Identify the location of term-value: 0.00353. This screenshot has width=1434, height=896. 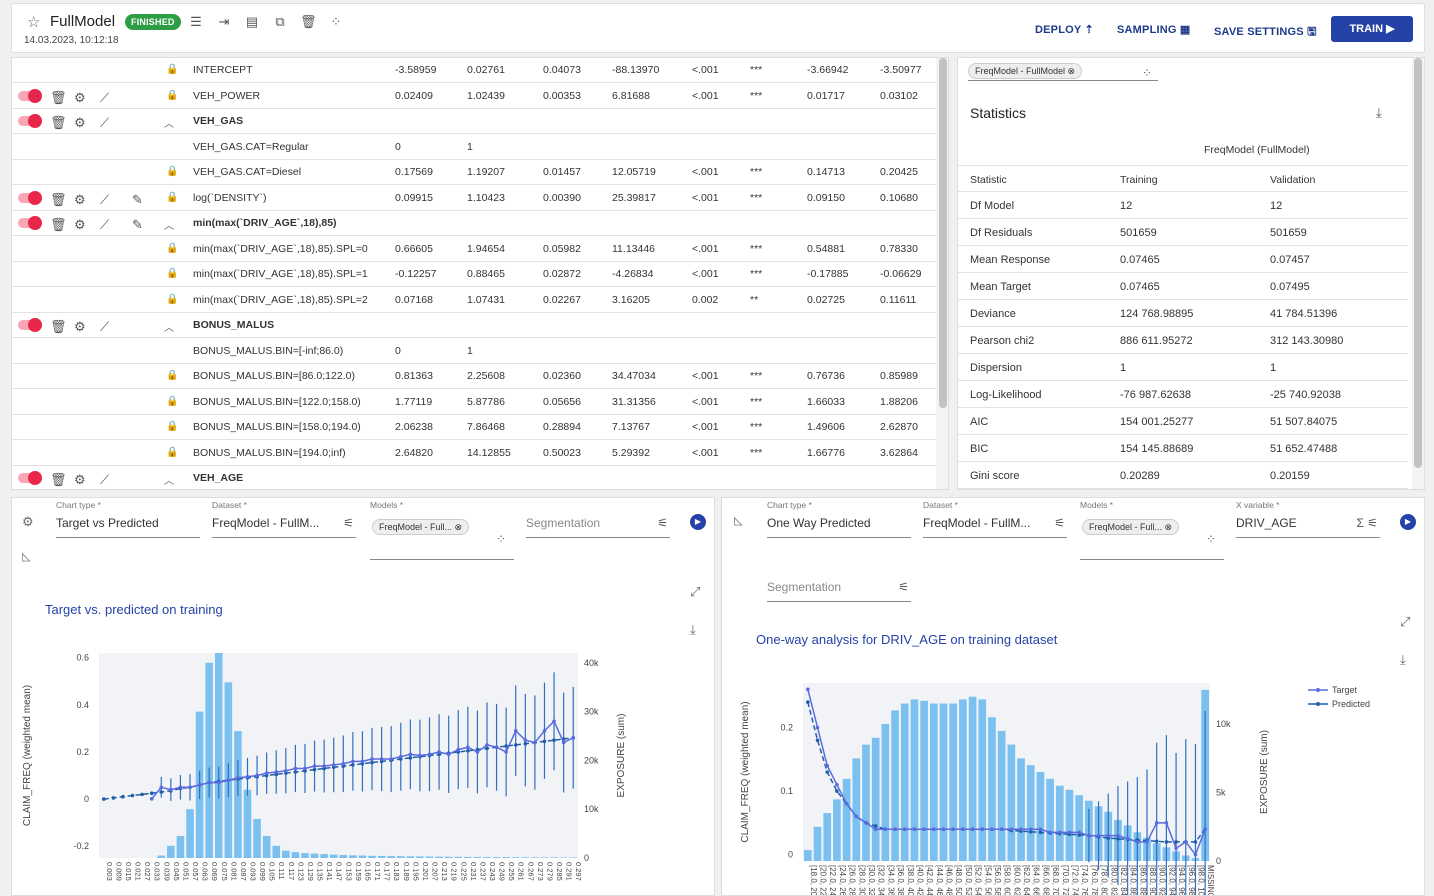
(562, 96).